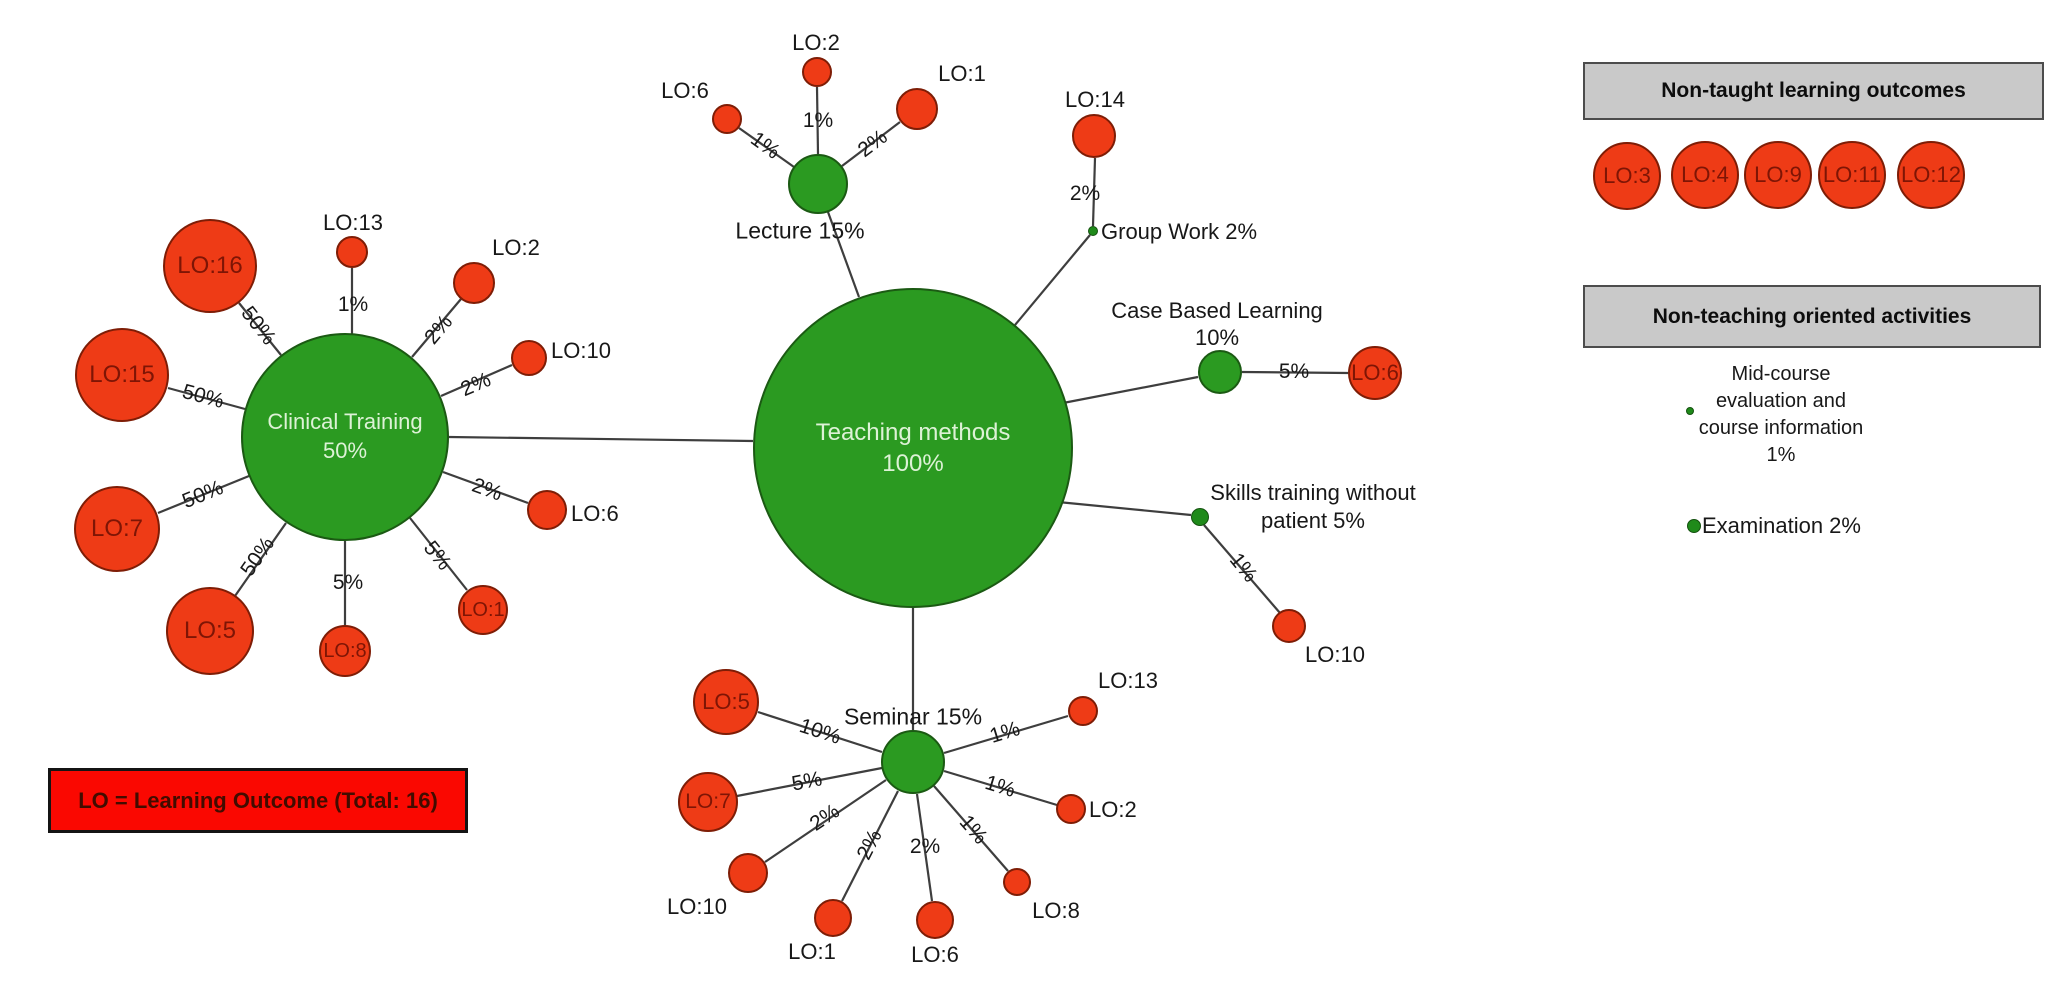 The image size is (2059, 1001). Describe the element at coordinates (1052, 280) in the screenshot. I see `edge-teaching-groupwork` at that location.